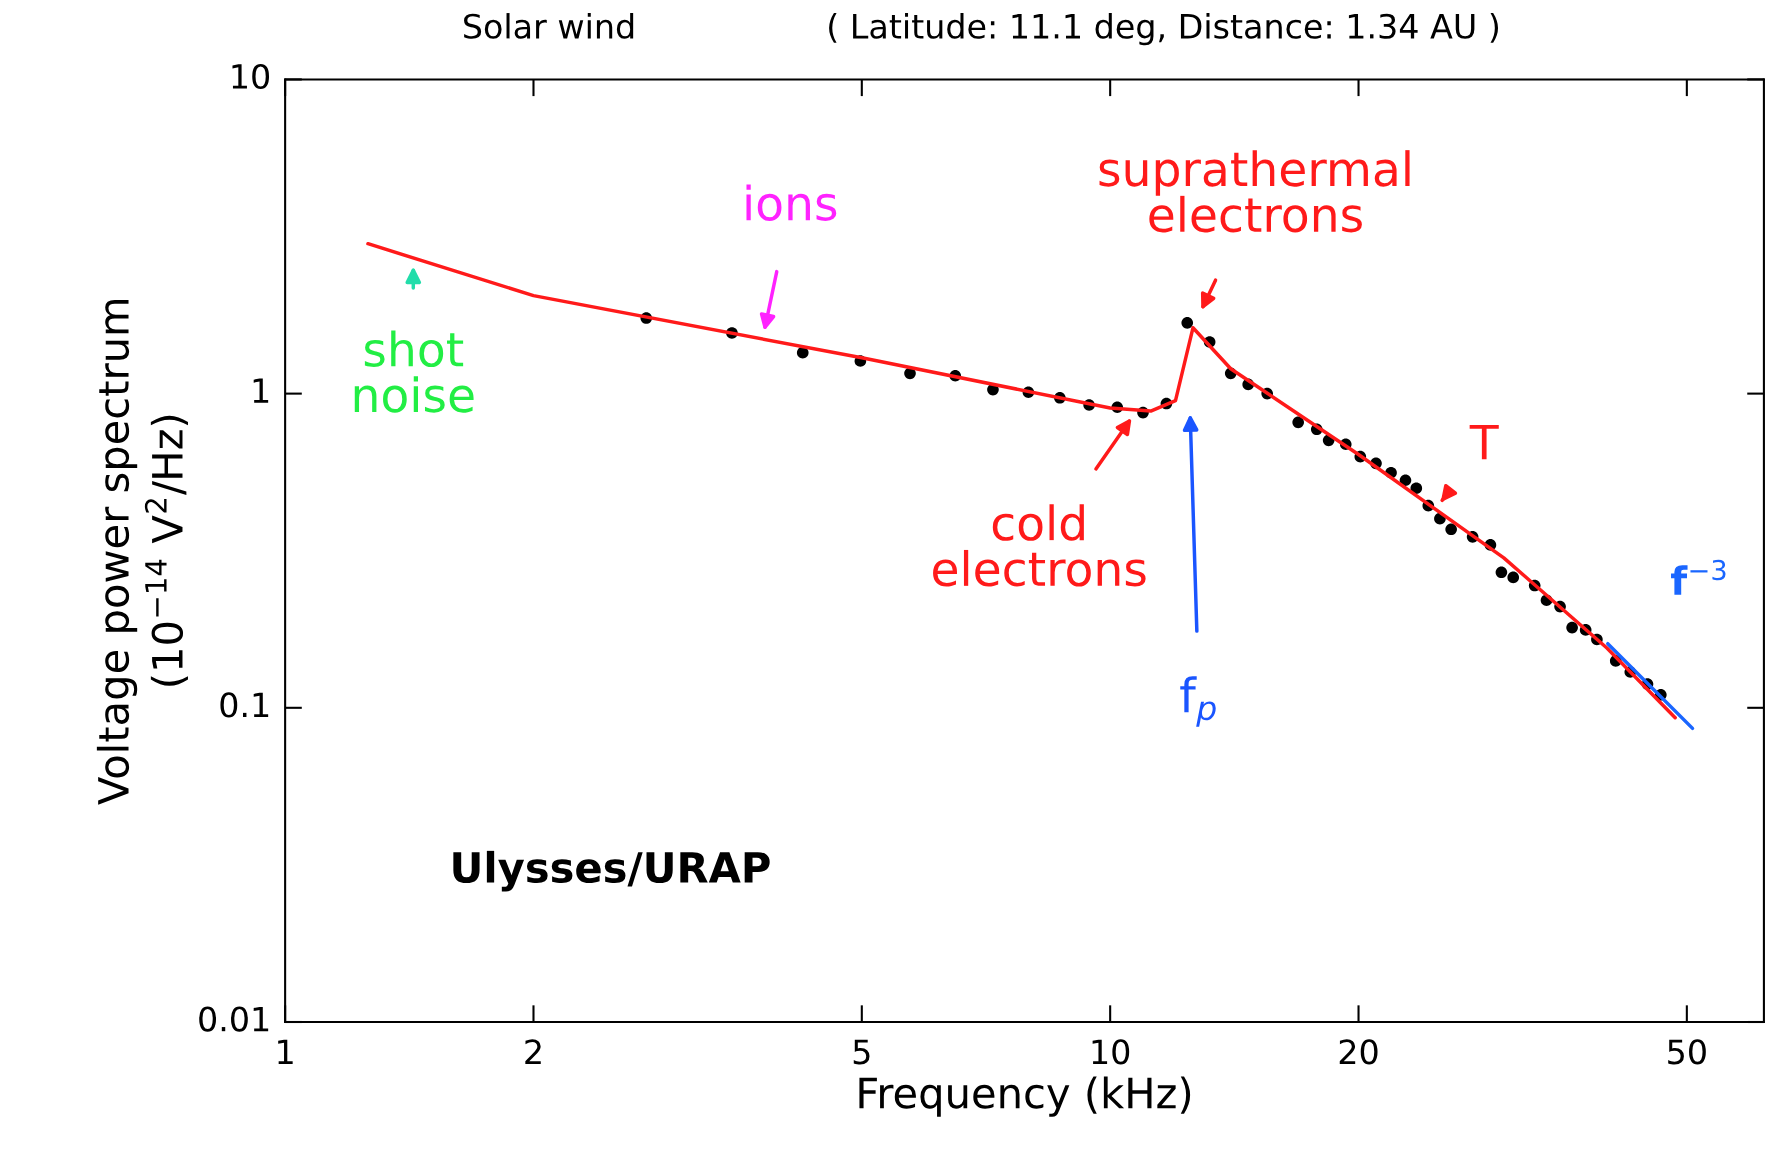 This screenshot has width=1771, height=1168. What do you see at coordinates (1358, 1052) in the screenshot?
I see `x-tick-label: 20` at bounding box center [1358, 1052].